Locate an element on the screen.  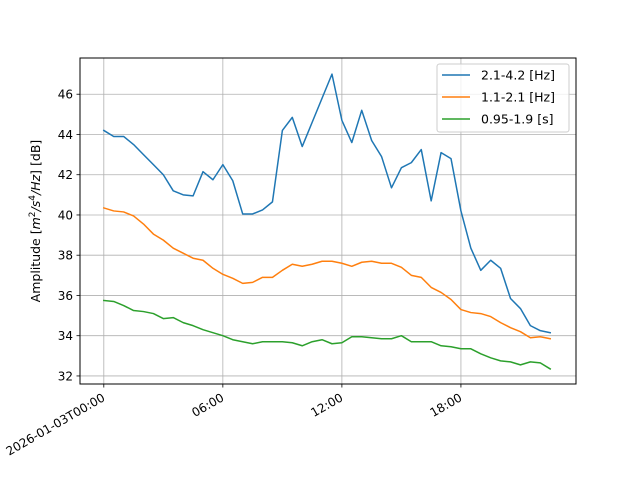
y-tick-label: 32 is located at coordinates (65, 376).